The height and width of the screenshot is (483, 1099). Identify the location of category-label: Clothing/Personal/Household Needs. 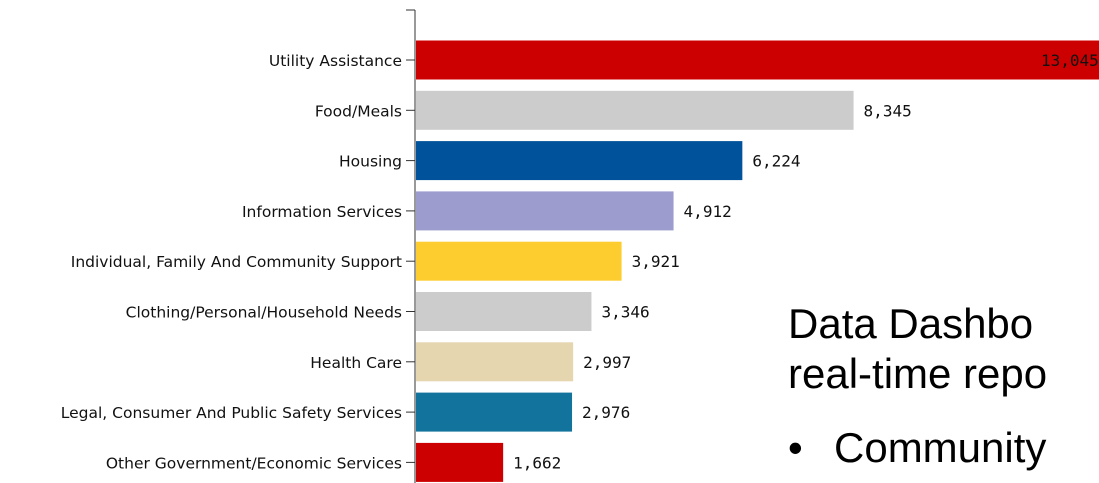
(264, 313).